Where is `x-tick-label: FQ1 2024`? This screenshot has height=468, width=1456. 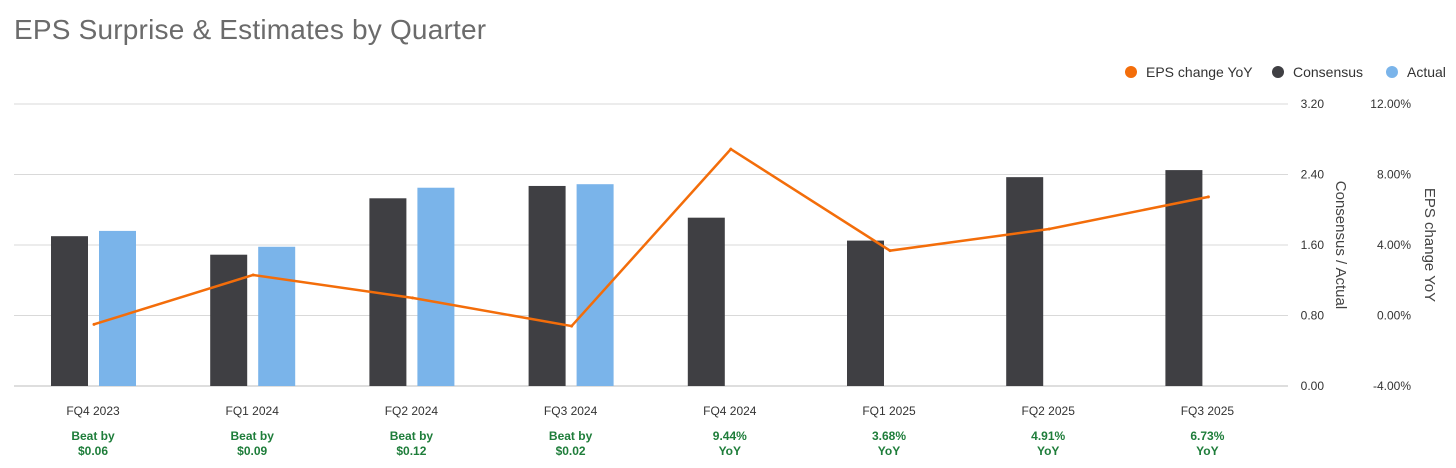
x-tick-label: FQ1 2024 is located at coordinates (253, 411).